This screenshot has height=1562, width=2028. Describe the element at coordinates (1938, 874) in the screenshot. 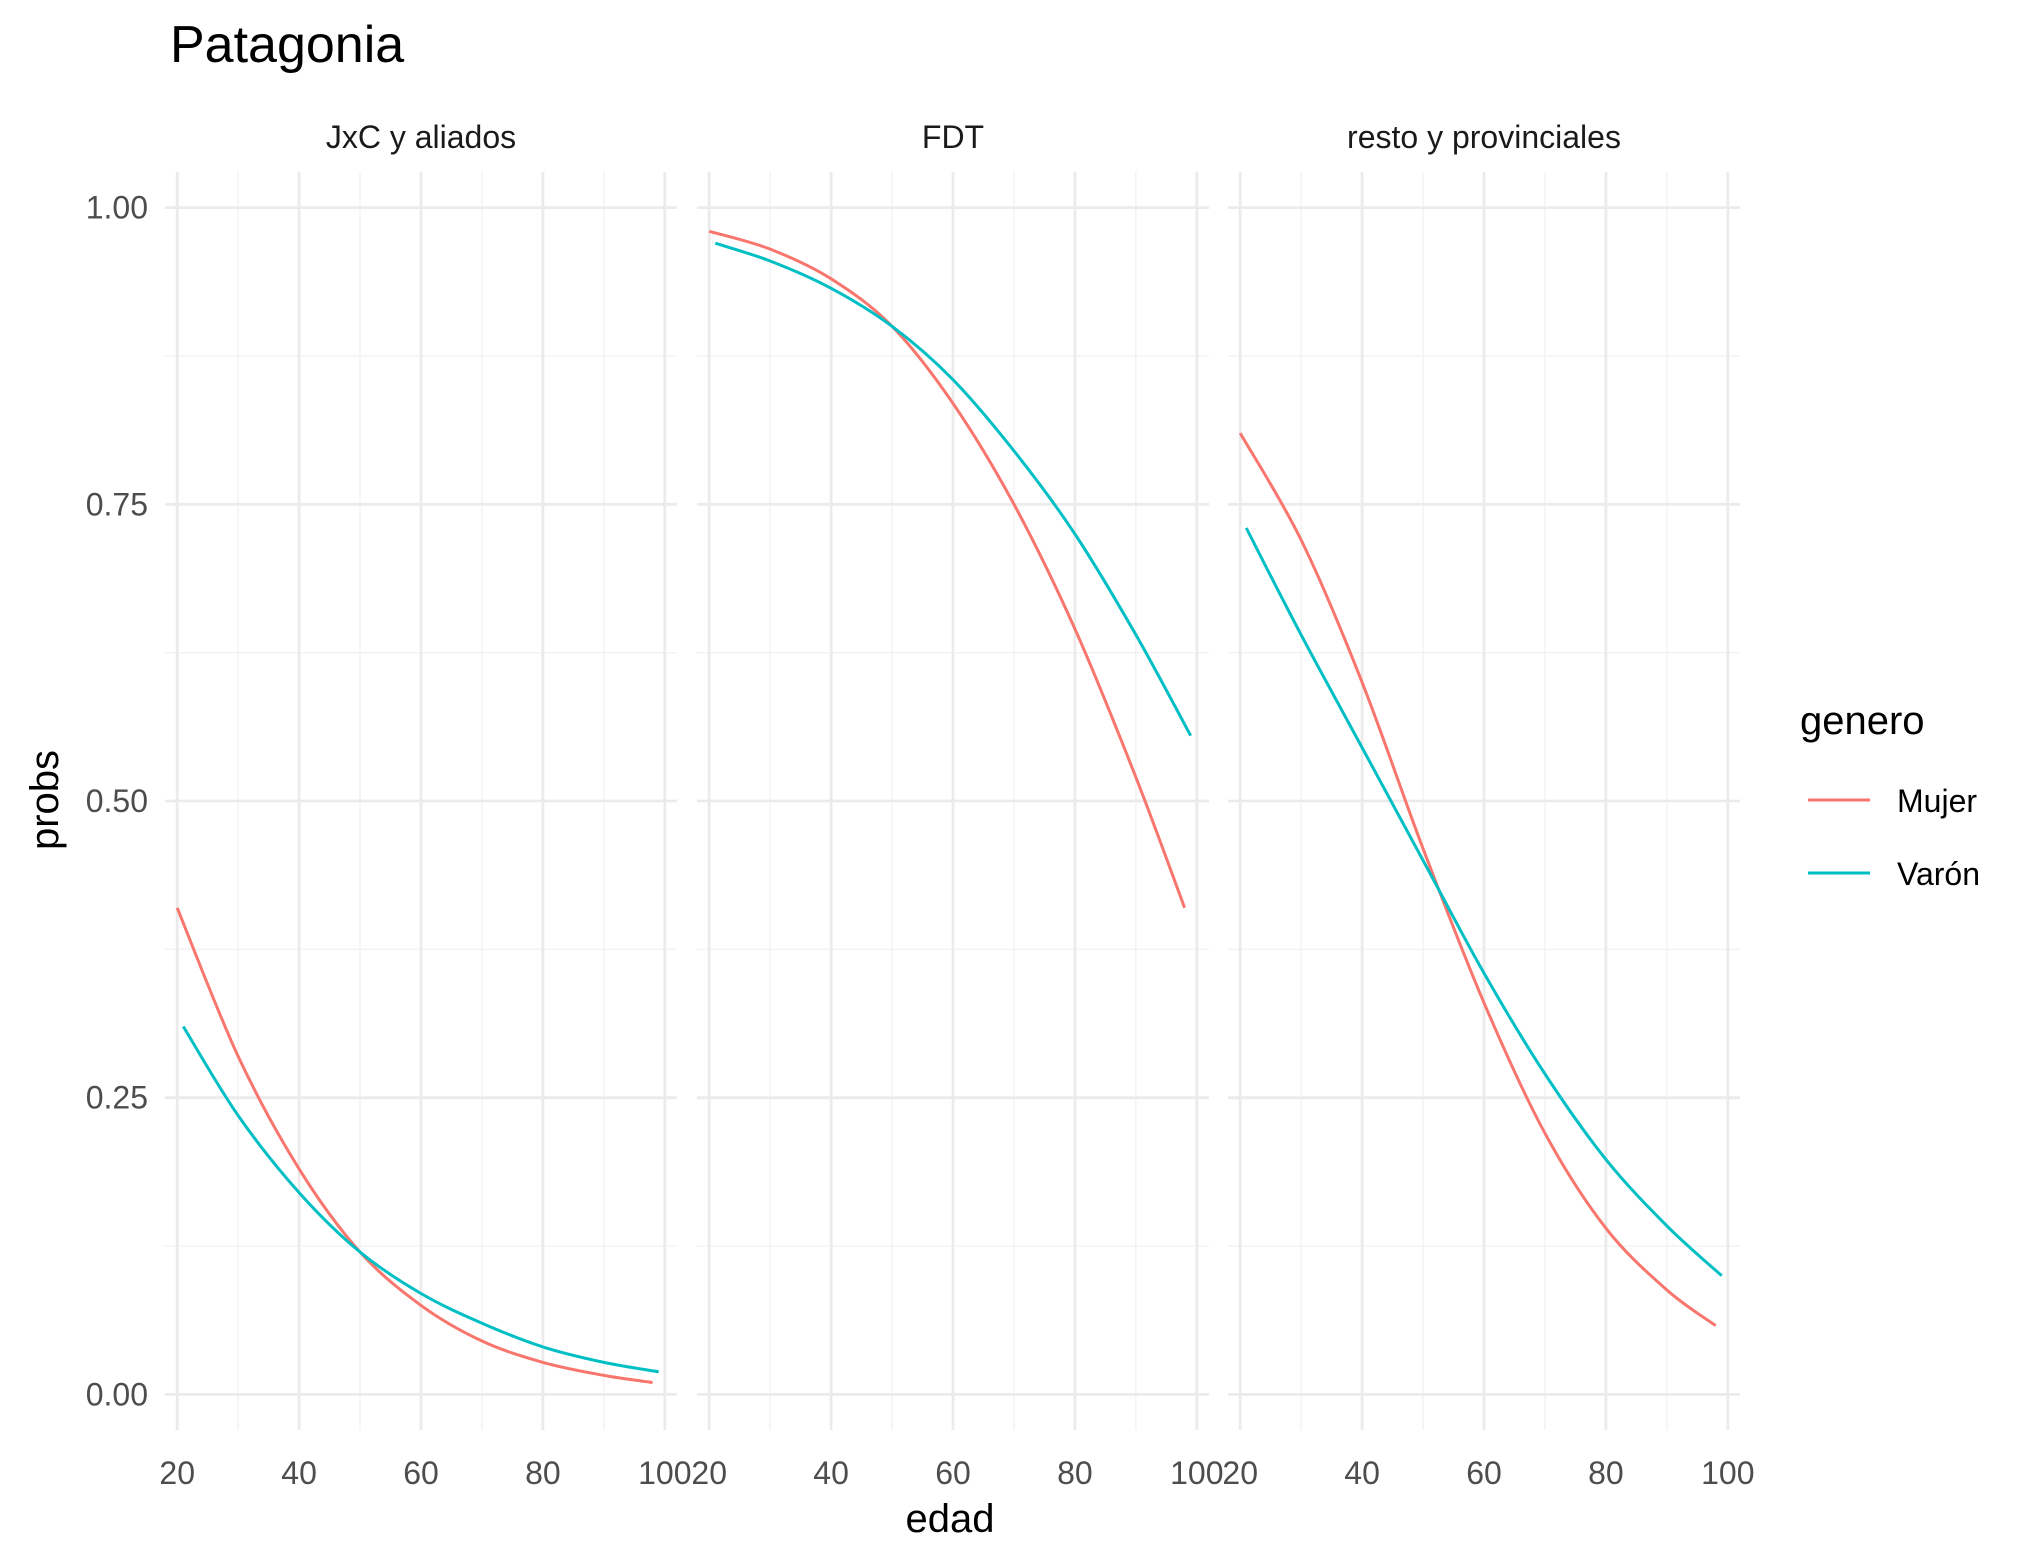

I see `legend-label: Varón` at that location.